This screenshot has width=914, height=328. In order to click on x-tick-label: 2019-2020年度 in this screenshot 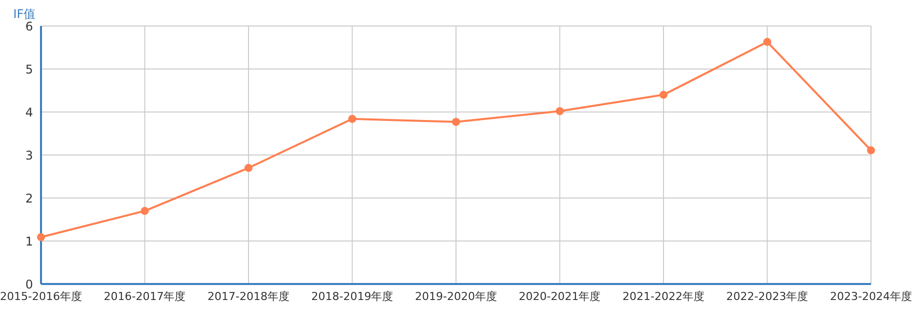, I will do `click(456, 296)`.